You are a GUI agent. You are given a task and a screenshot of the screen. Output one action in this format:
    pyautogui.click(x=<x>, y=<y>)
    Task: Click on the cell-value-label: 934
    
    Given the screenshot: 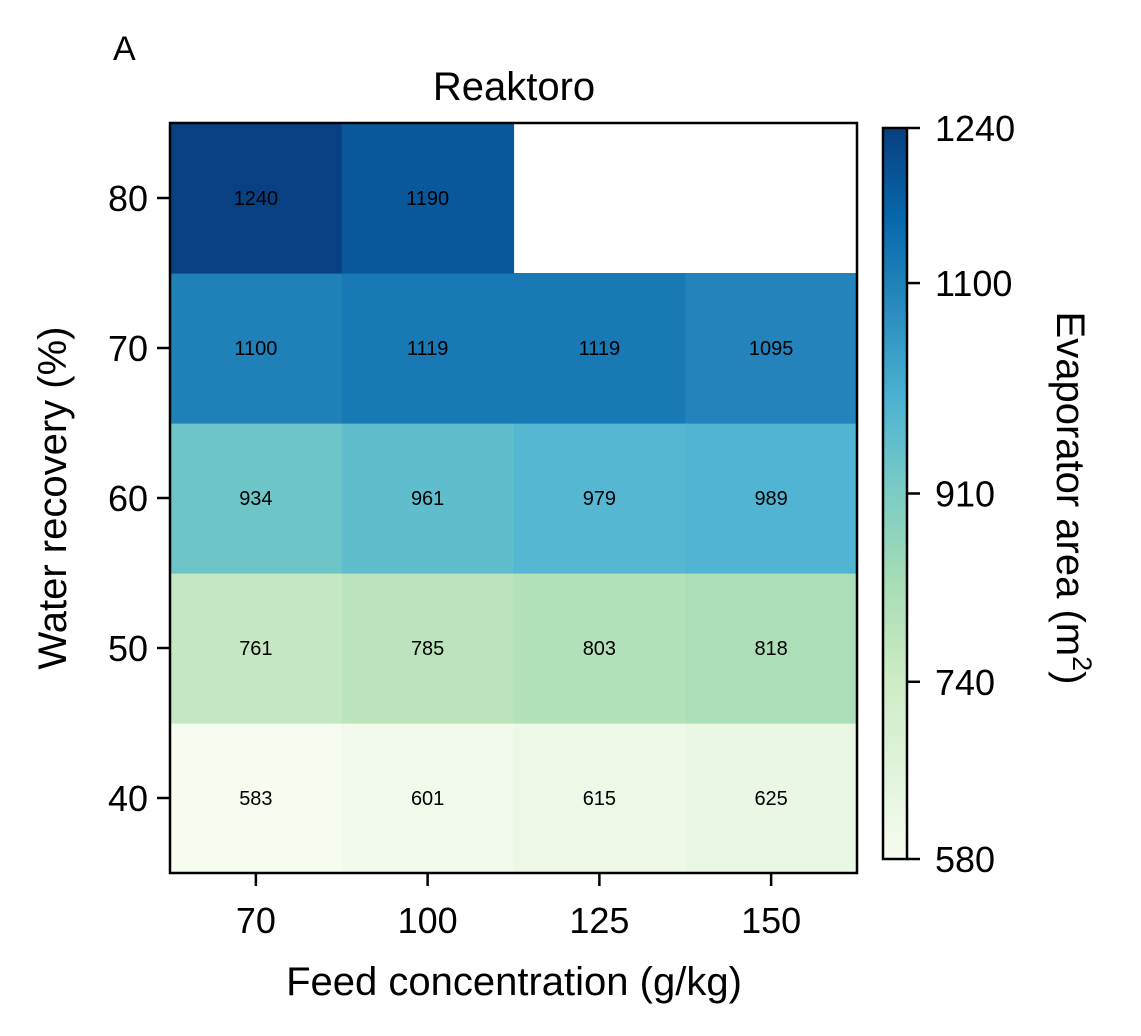 What is the action you would take?
    pyautogui.click(x=255, y=499)
    